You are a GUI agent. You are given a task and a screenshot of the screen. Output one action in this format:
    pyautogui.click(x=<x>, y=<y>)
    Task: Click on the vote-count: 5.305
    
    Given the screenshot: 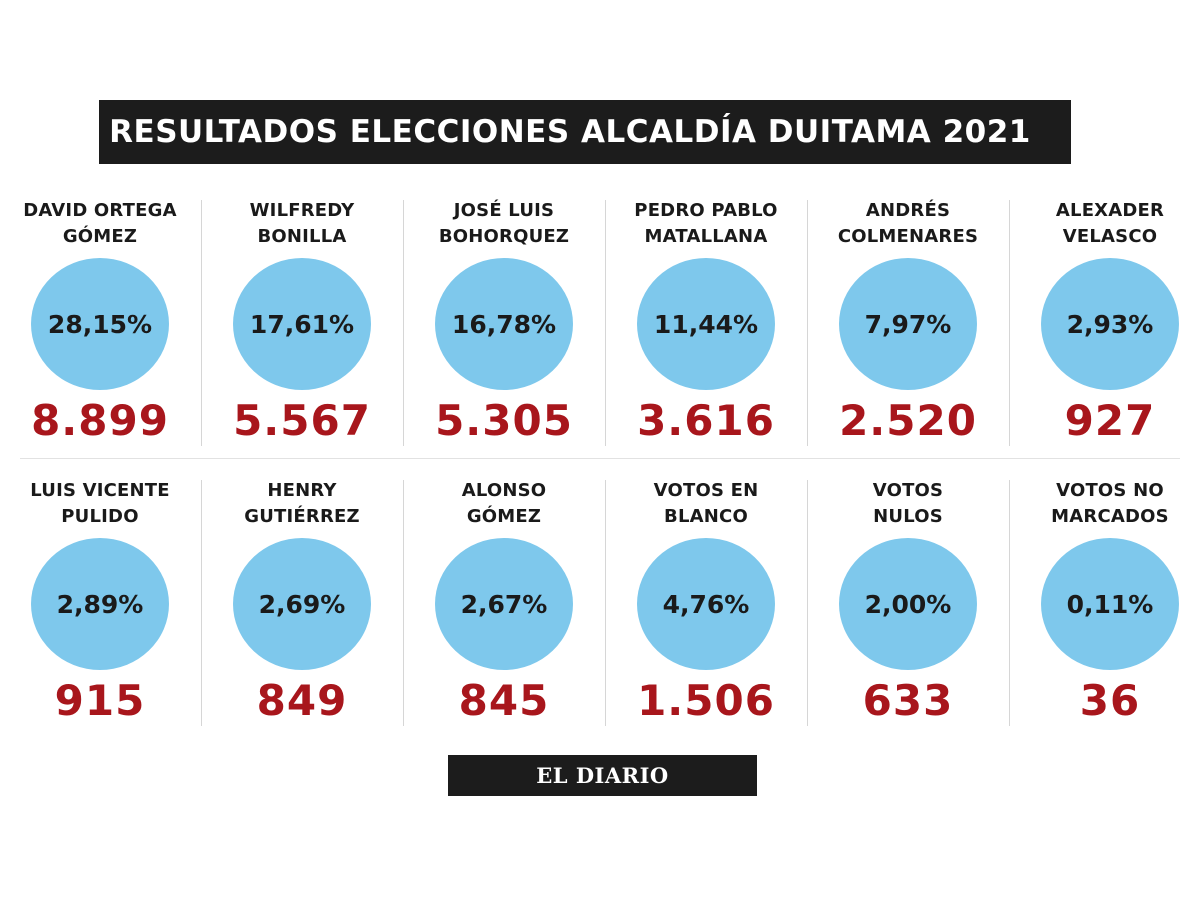 What is the action you would take?
    pyautogui.click(x=504, y=420)
    